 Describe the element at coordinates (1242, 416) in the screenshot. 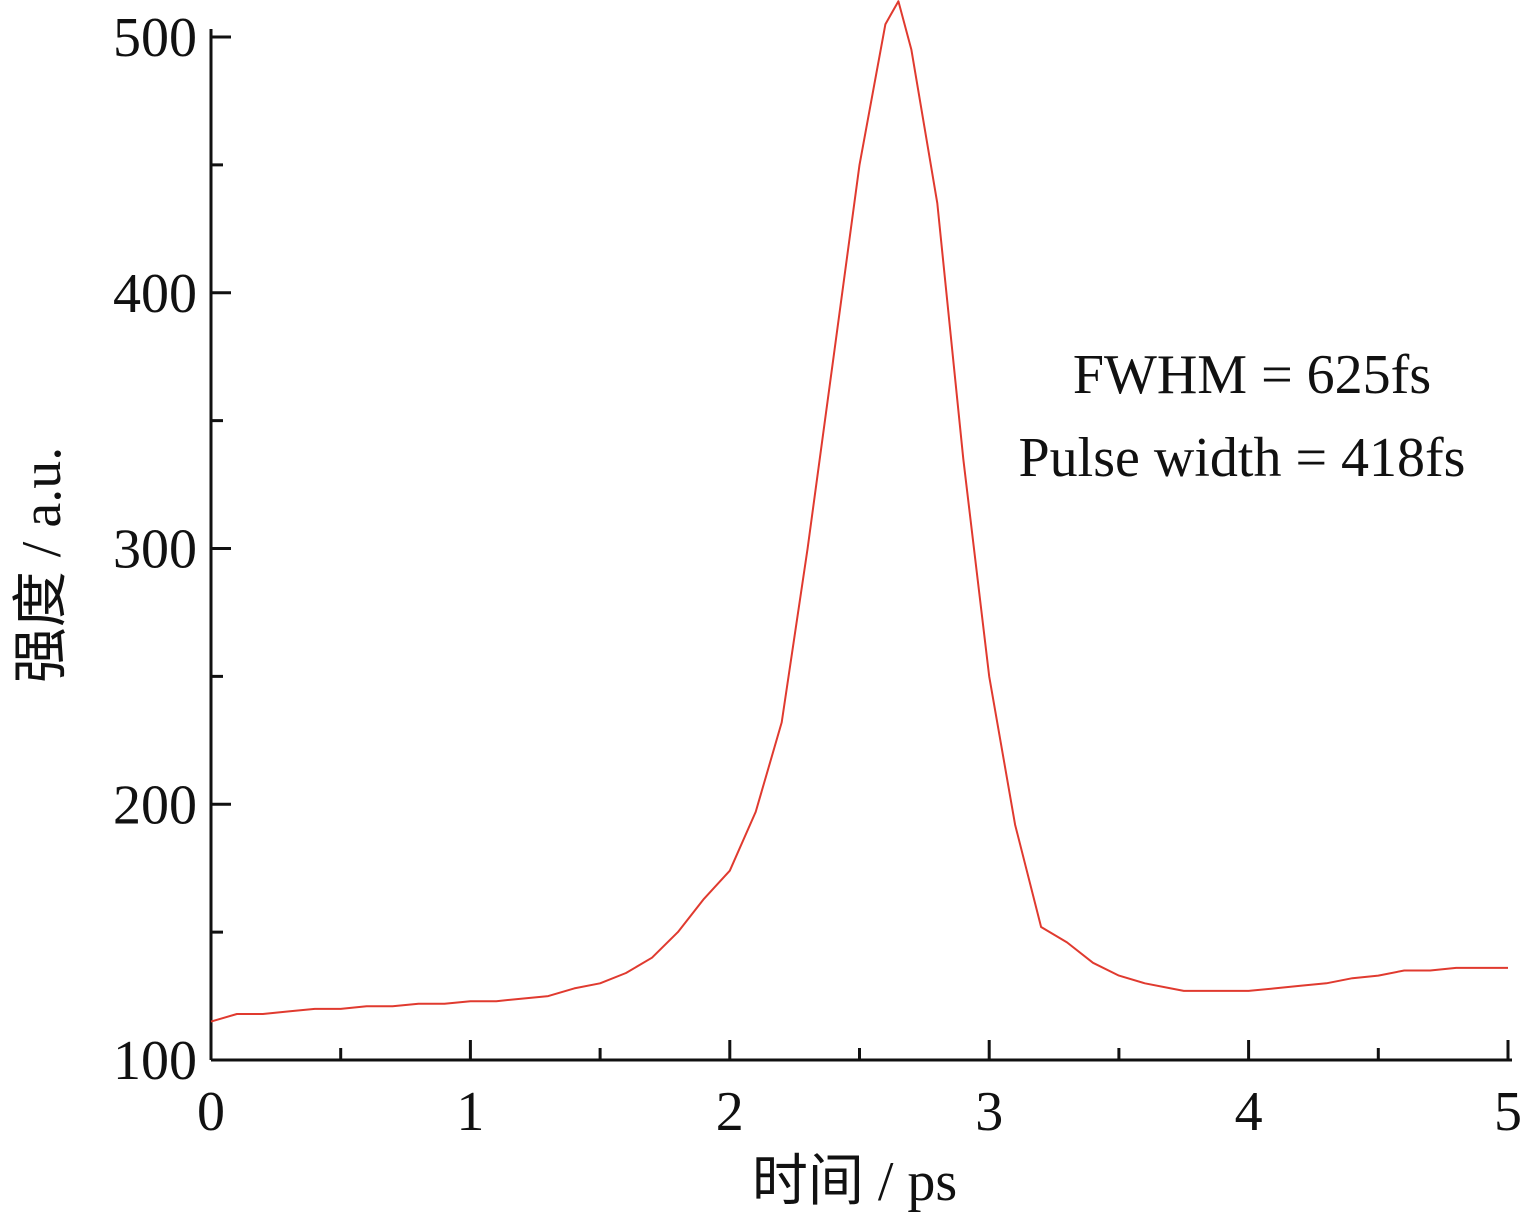

I see `annotations: FWHM = 625fs Pulse width = 418fs` at that location.